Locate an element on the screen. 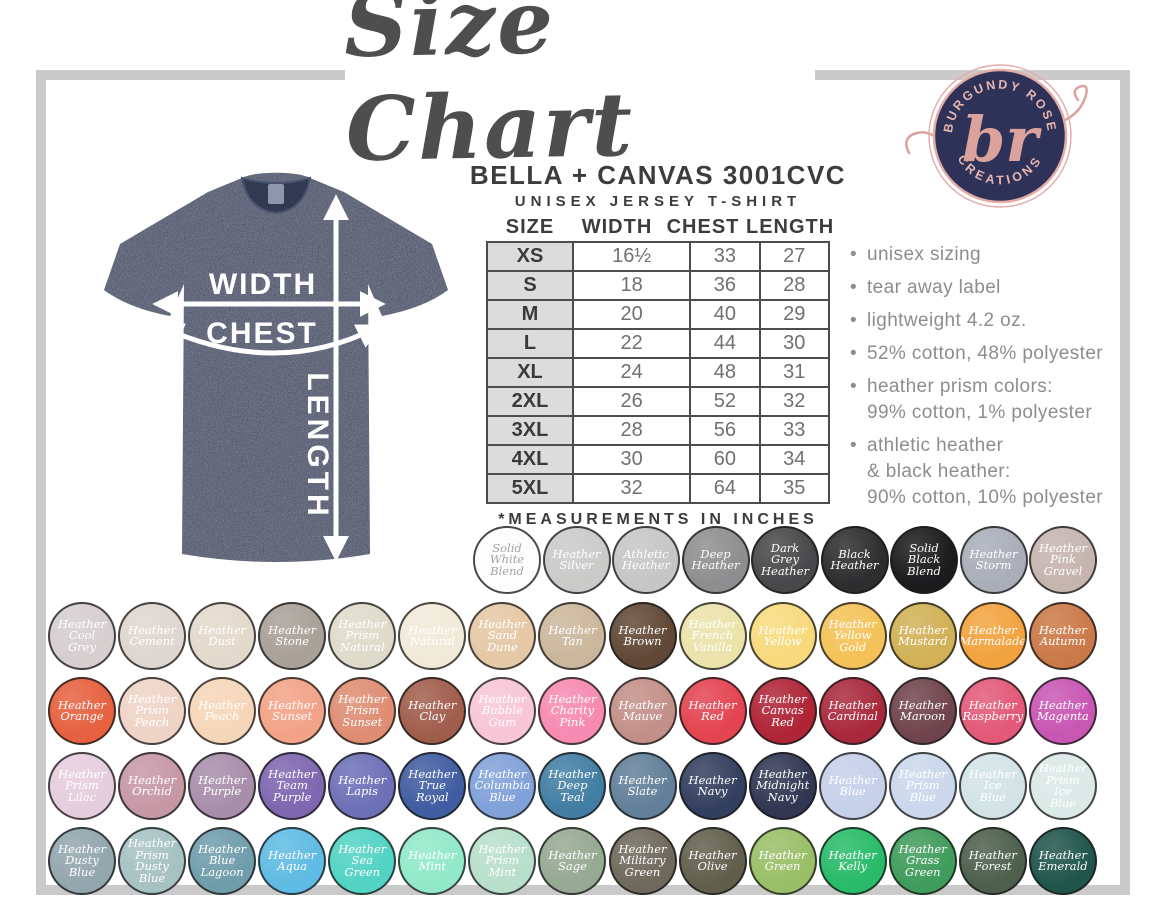 The image size is (1152, 922). size-cell: L is located at coordinates (530, 343).